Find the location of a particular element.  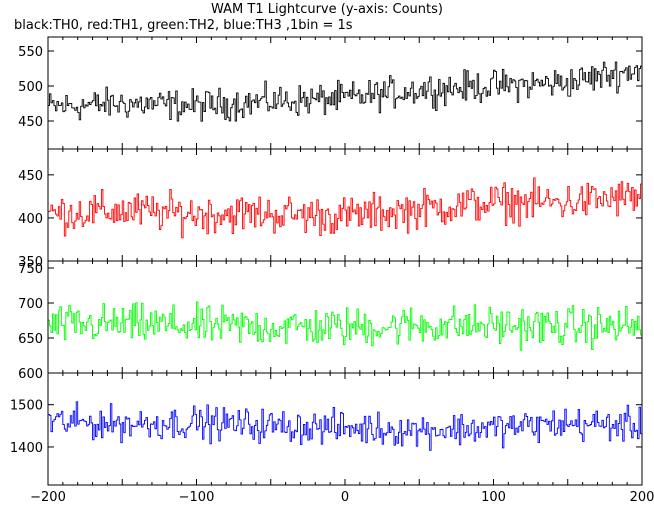

x-tick-label: −100 is located at coordinates (197, 497).